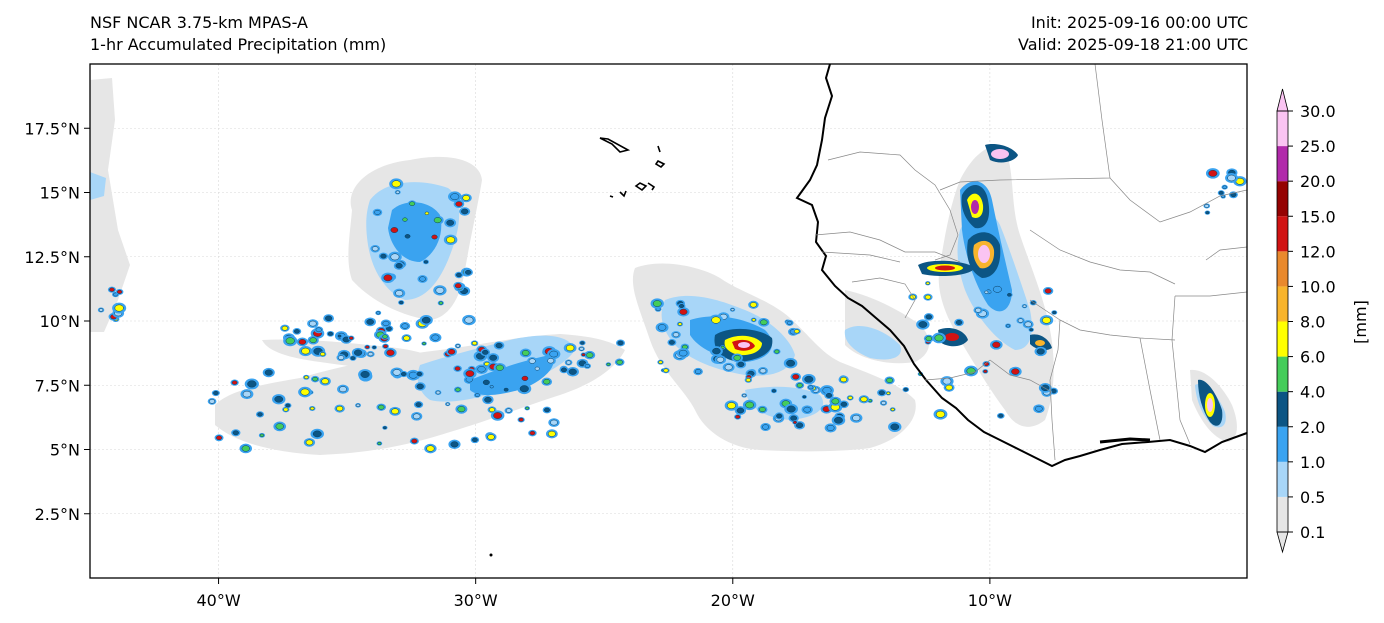 The image size is (1384, 623). I want to click on colorbar-tick-label: 30.0, so click(1318, 111).